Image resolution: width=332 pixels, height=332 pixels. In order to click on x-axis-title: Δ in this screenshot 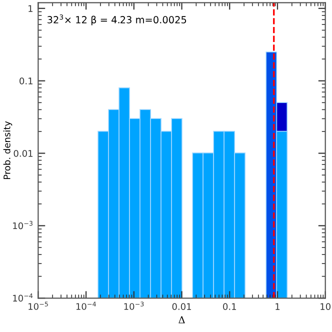, I will do `click(181, 320)`.